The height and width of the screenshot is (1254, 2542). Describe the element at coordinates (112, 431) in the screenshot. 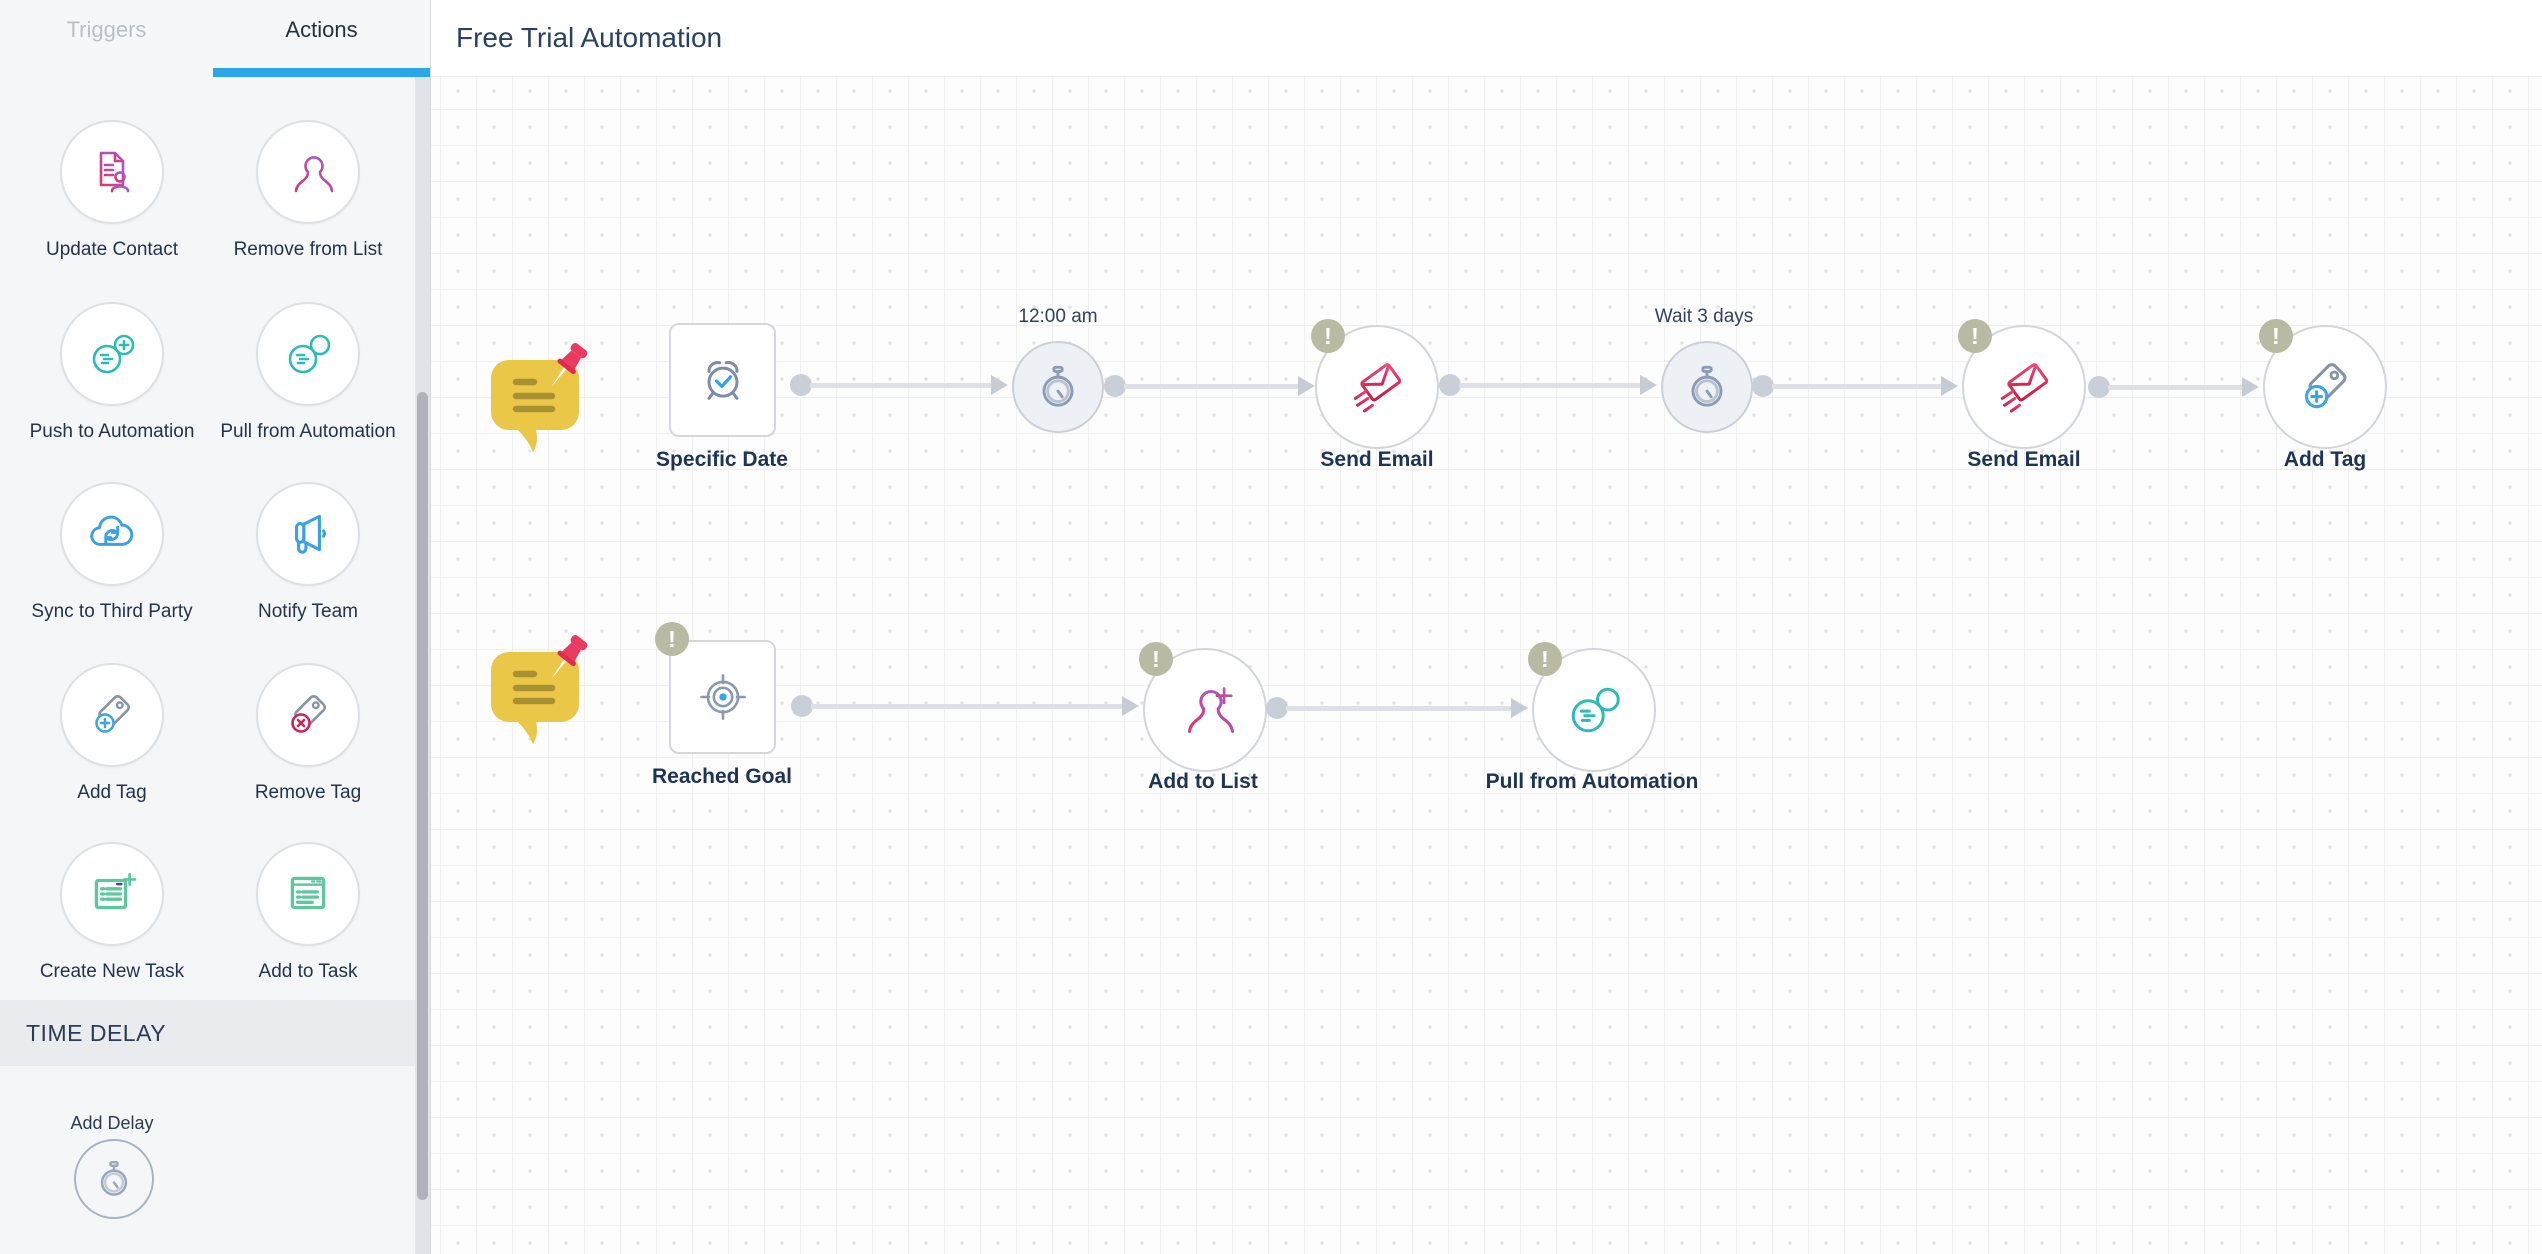

I see `sidebar-item-label: Push to Automation` at that location.